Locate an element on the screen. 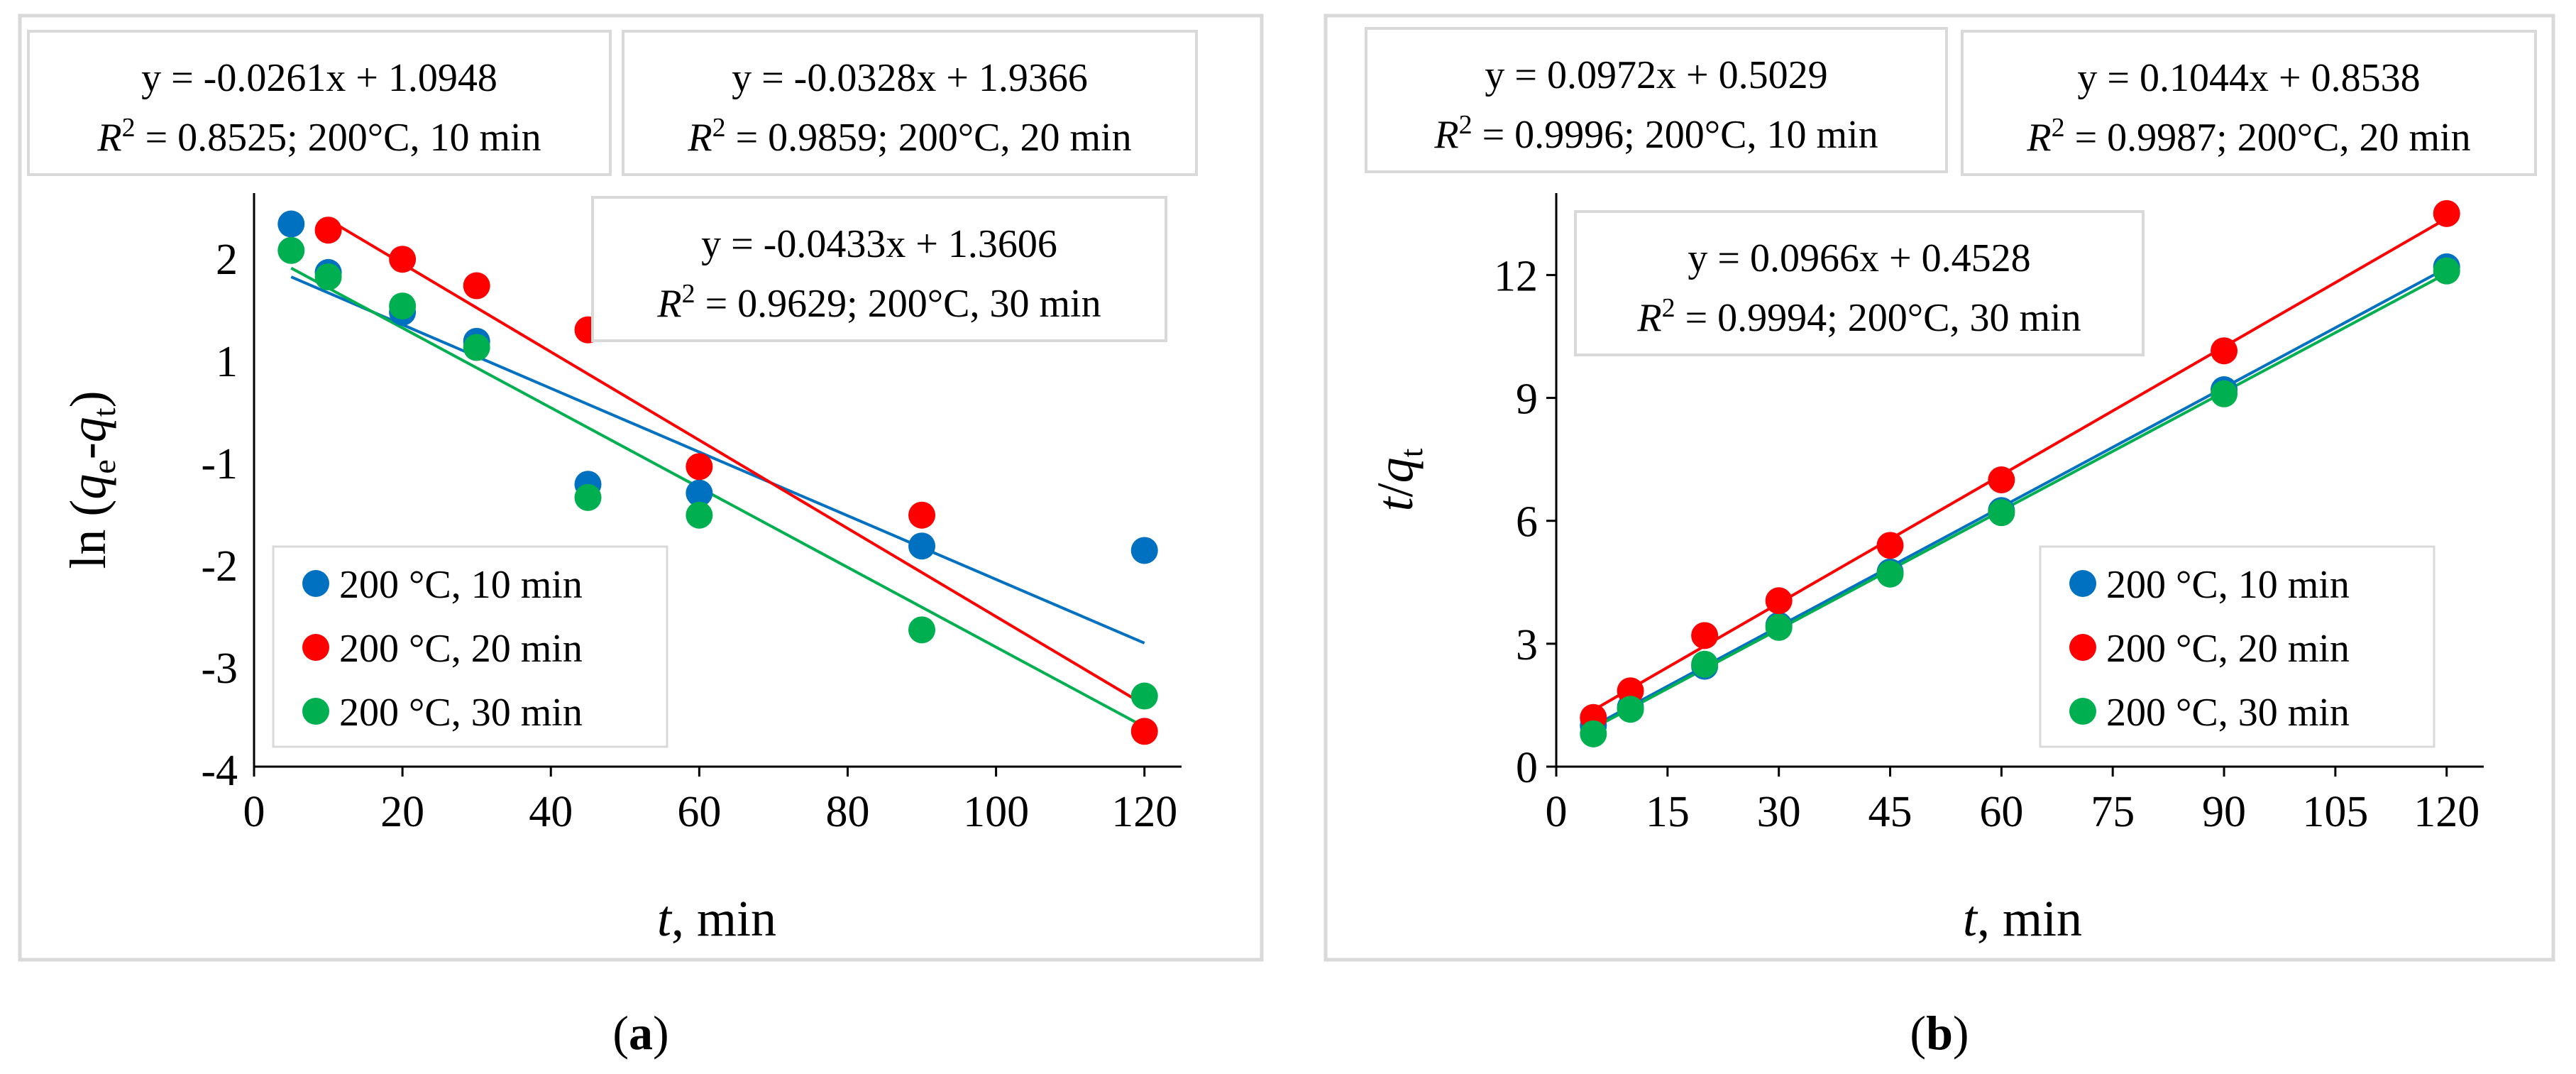 Image resolution: width=2576 pixels, height=1074 pixels. panel-b-x-title-var: t is located at coordinates (1970, 918).